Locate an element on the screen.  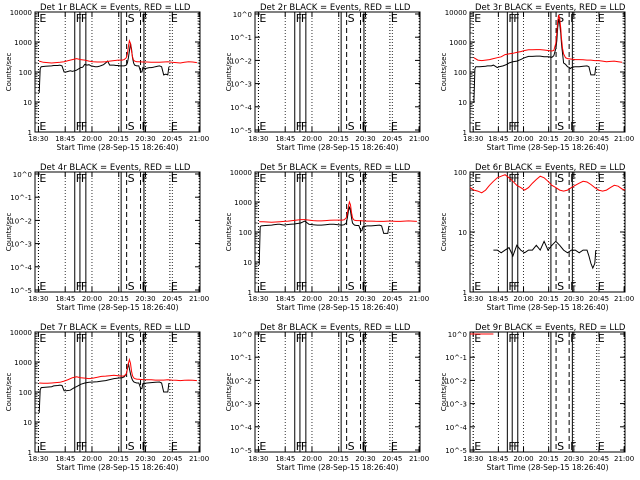
chart-title: Det 9r BLACK = Events, RED = LLD is located at coordinates (550, 328).